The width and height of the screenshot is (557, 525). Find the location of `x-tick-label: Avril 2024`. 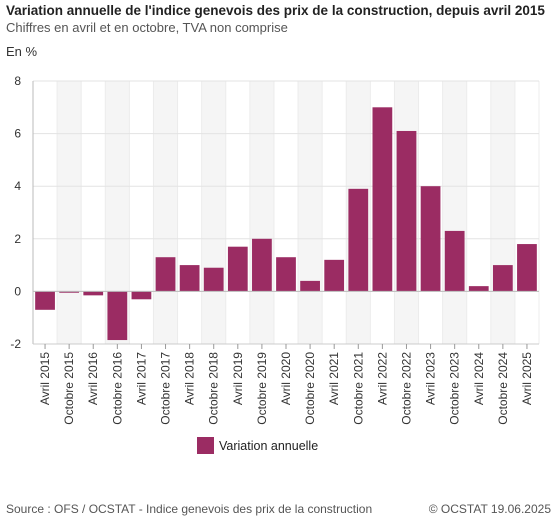

x-tick-label: Avril 2024 is located at coordinates (479, 378).